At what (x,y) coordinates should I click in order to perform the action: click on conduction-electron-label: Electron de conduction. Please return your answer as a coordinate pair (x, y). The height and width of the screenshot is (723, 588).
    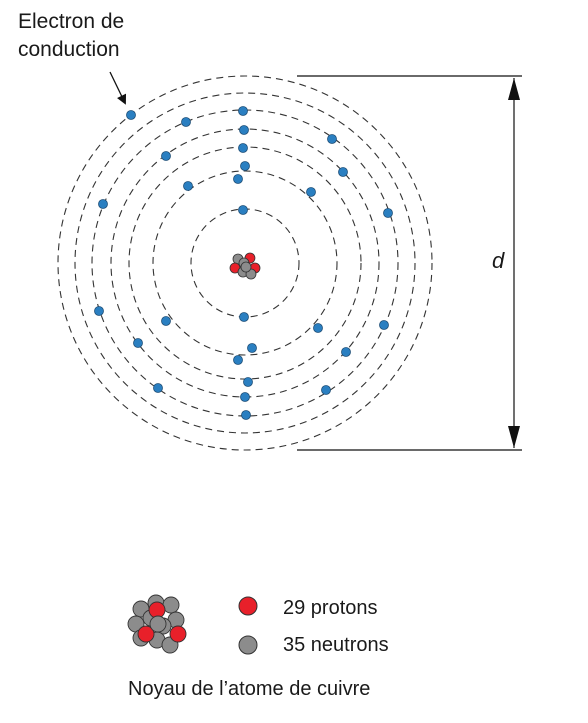
    Looking at the image, I should click on (71, 36).